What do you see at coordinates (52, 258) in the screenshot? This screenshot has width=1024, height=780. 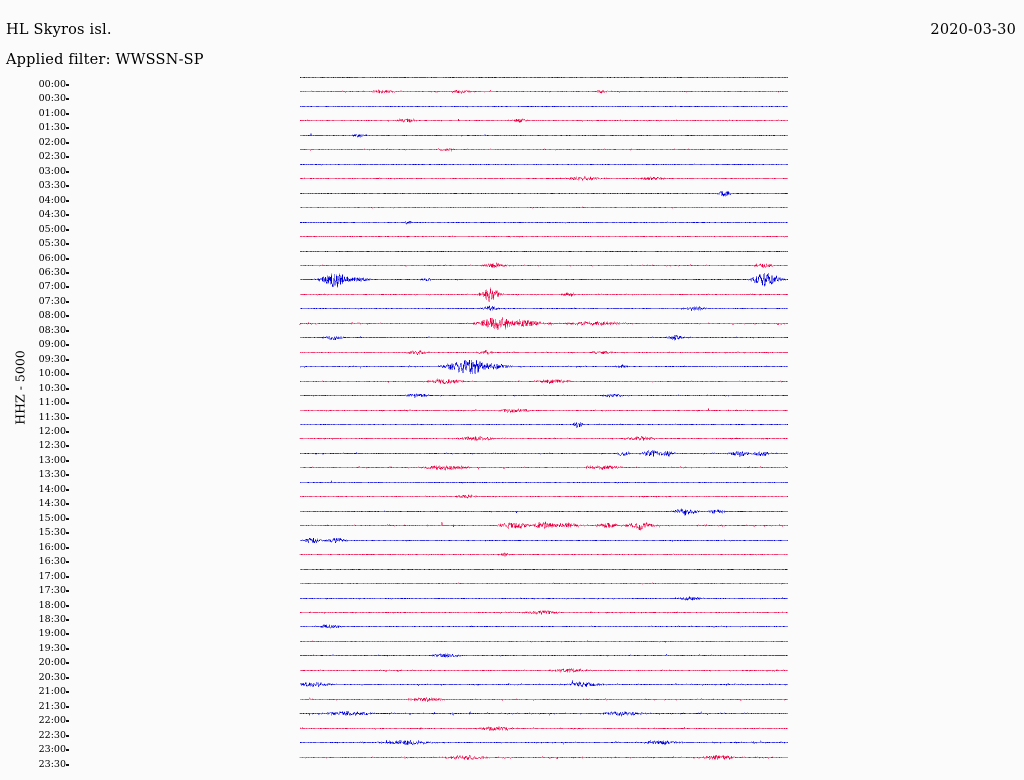 I see `time-label: 06:00` at bounding box center [52, 258].